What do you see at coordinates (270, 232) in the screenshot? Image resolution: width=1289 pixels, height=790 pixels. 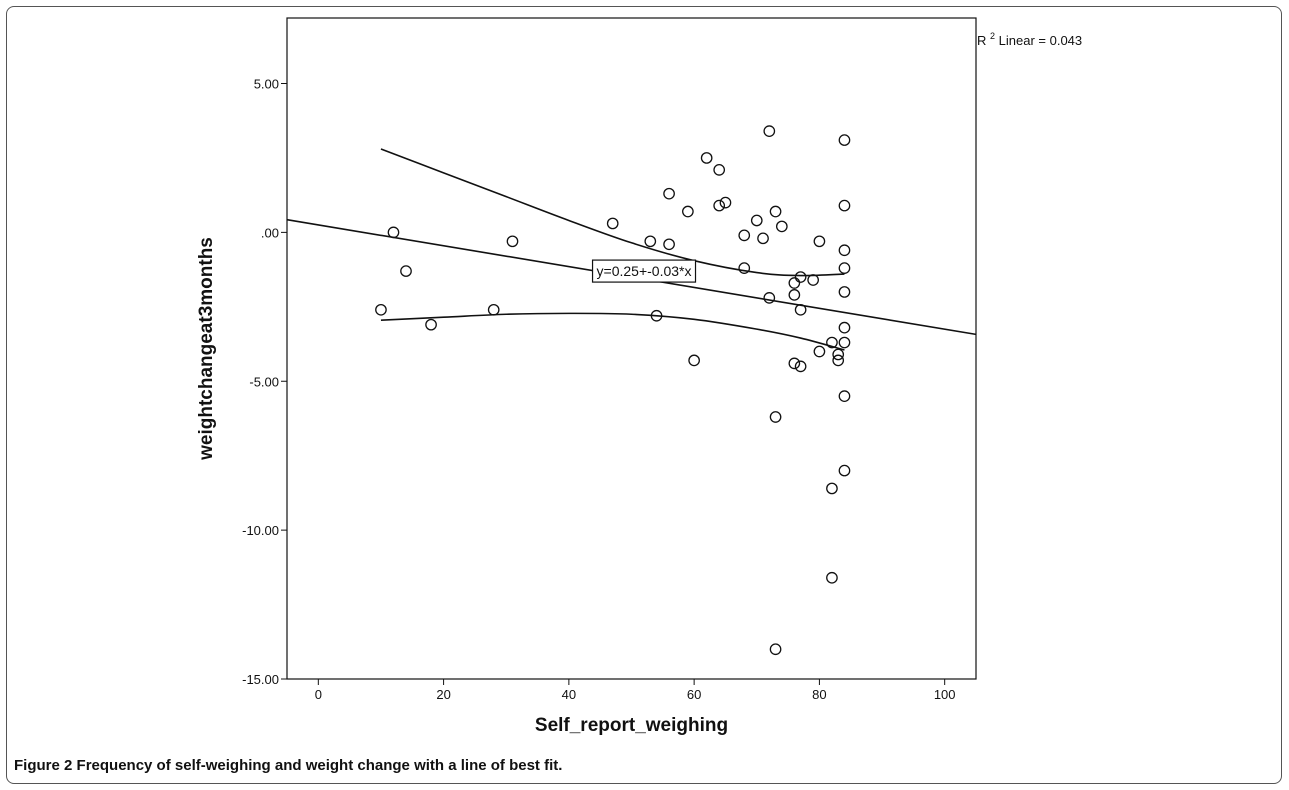 I see `y-tick-label: .00` at bounding box center [270, 232].